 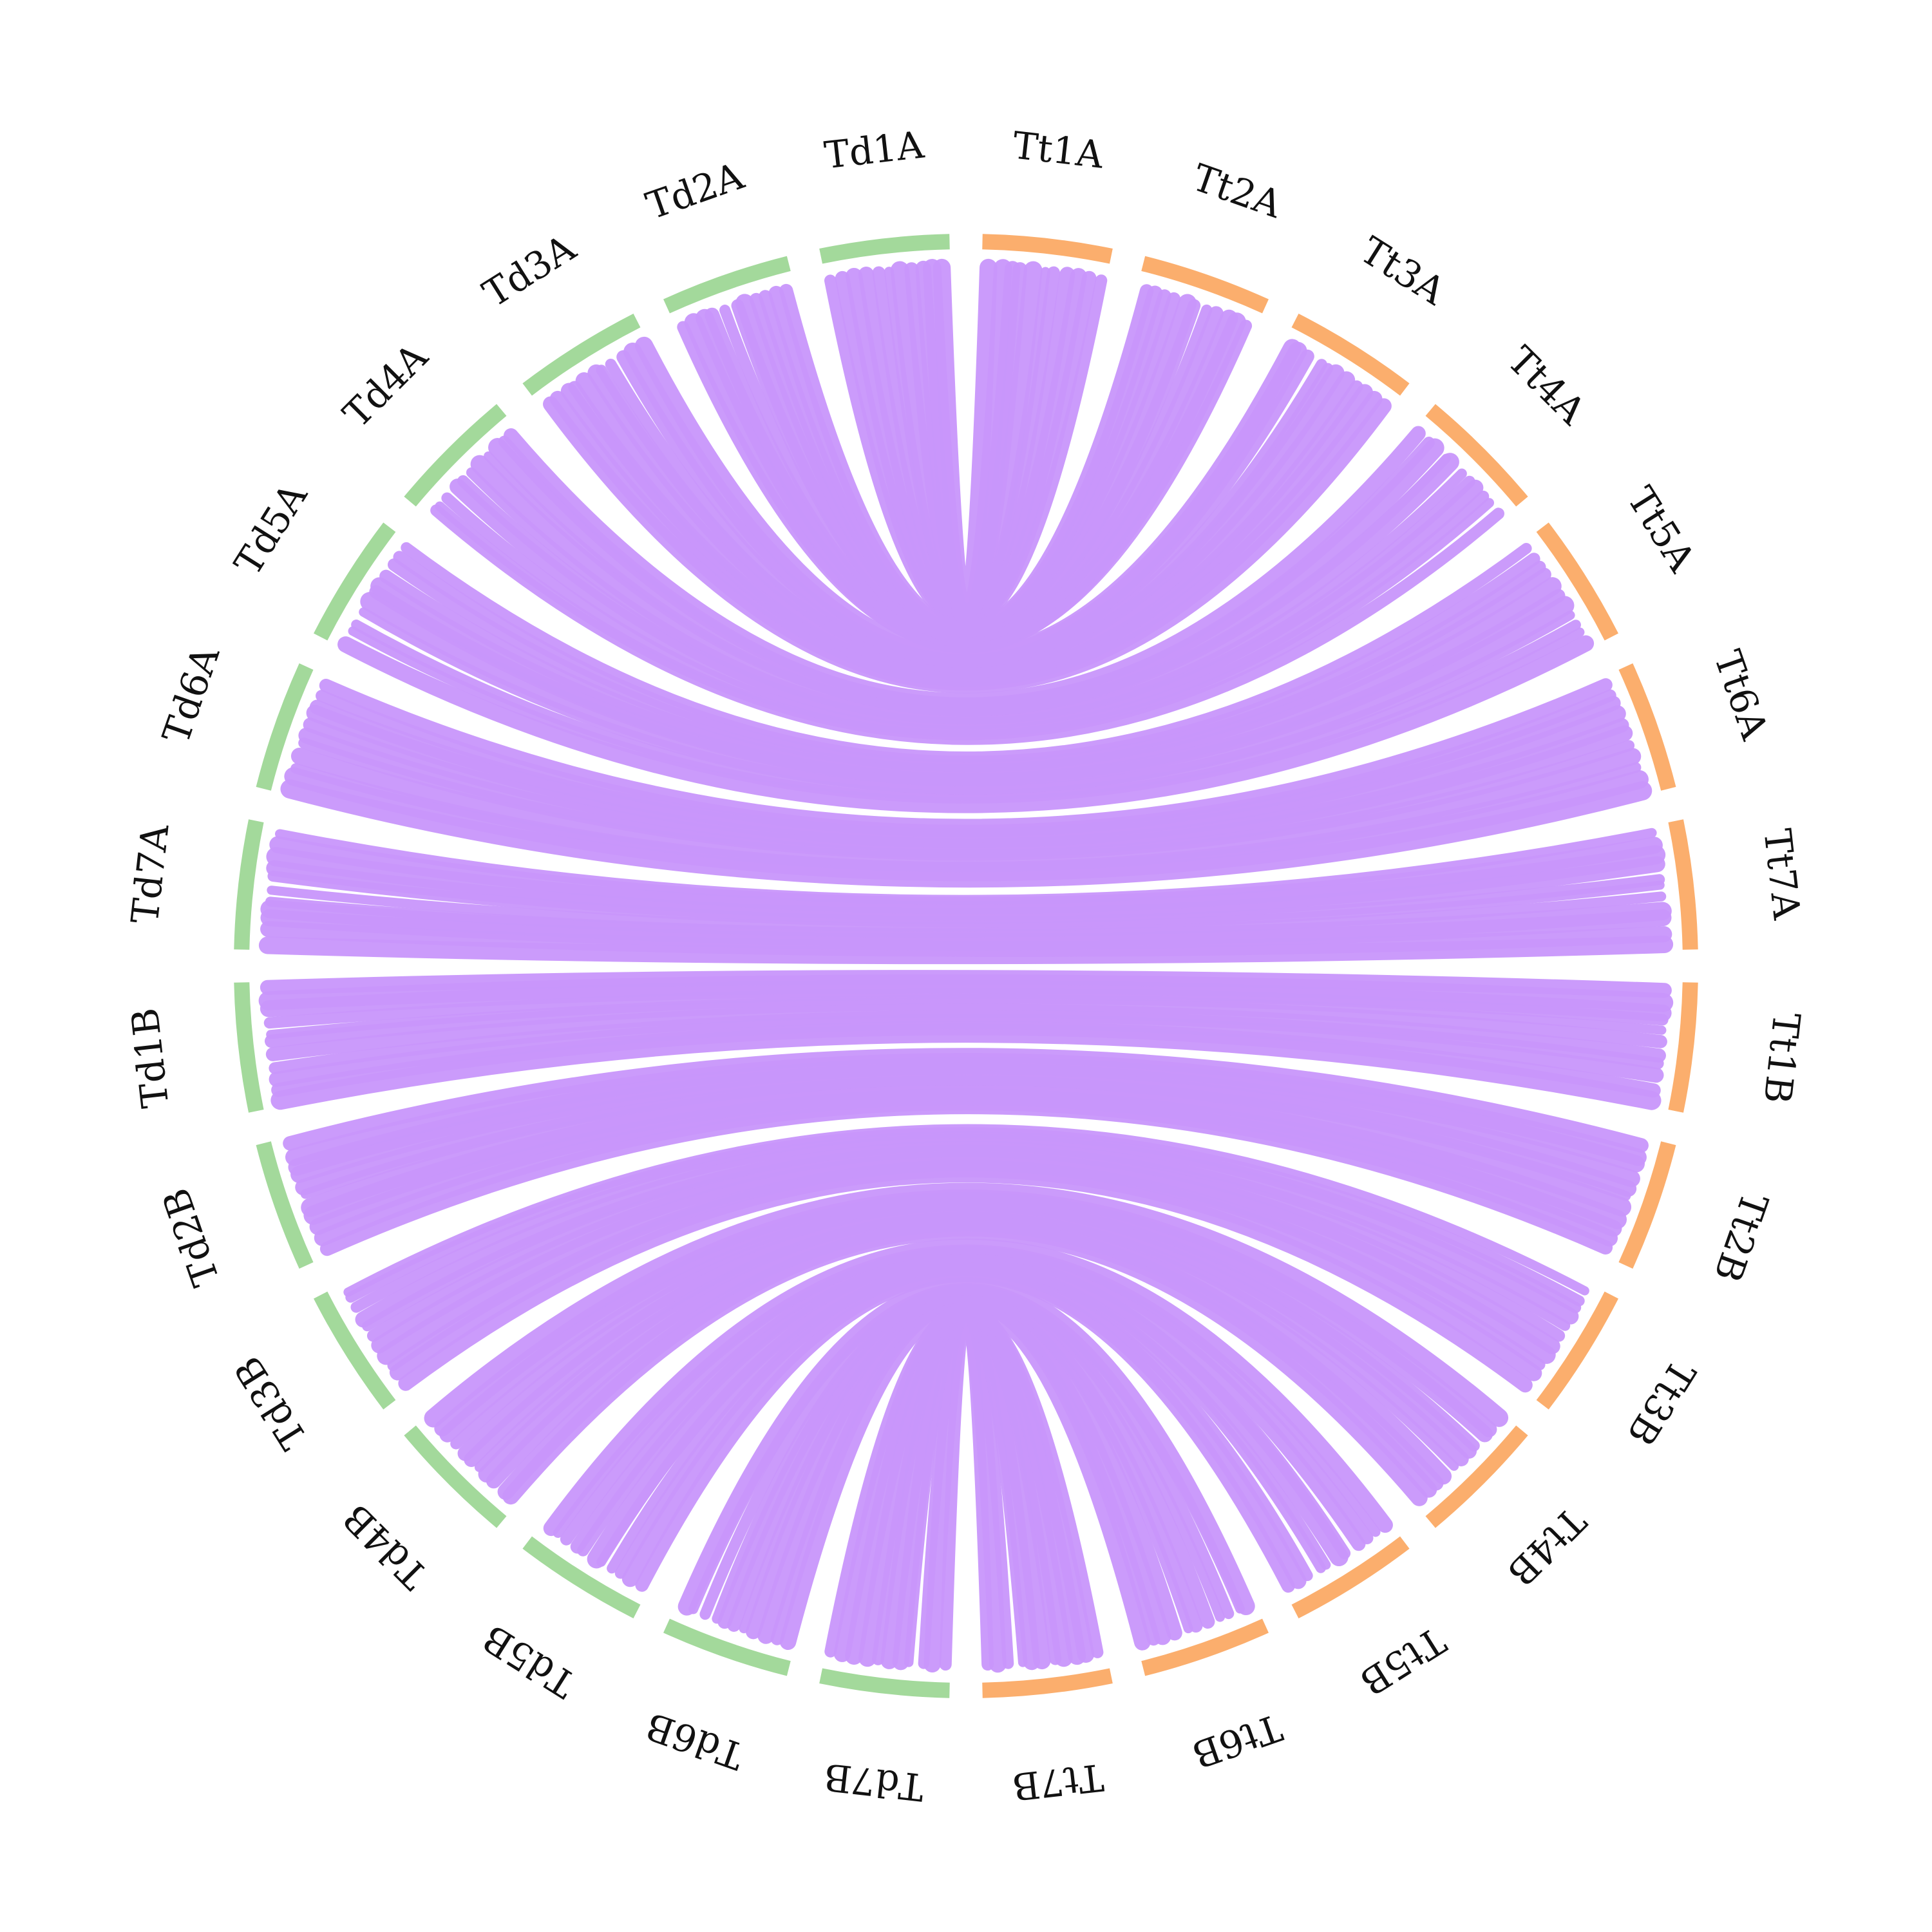 I want to click on chromosome-arc-td2b, so click(x=285, y=1205).